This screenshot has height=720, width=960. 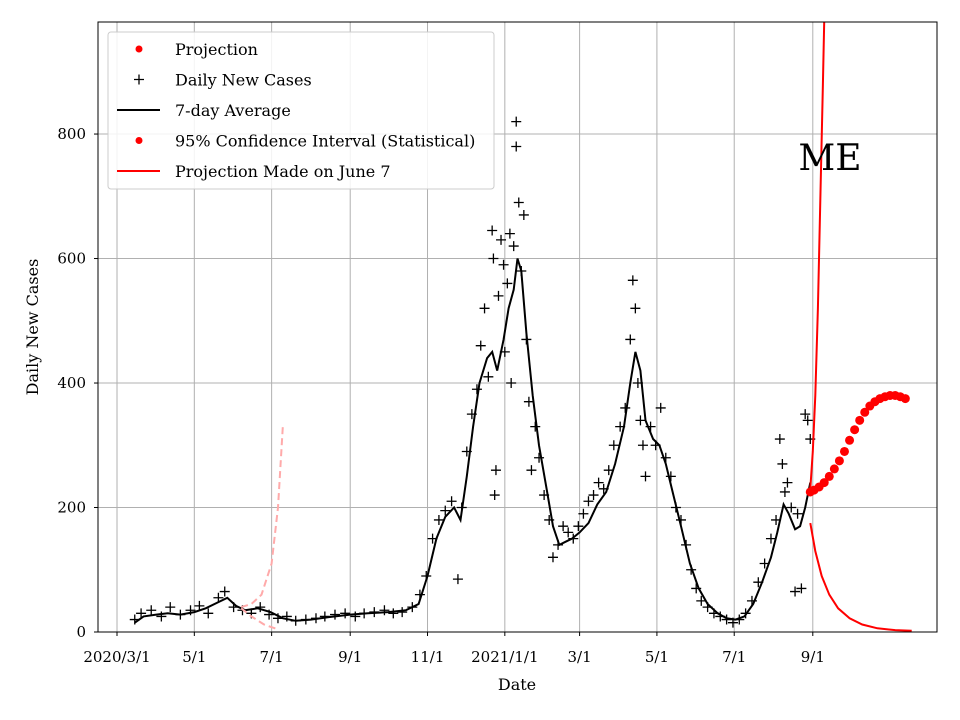 I want to click on series-line-95-confidence-interval-statistical-upper, so click(x=817, y=255).